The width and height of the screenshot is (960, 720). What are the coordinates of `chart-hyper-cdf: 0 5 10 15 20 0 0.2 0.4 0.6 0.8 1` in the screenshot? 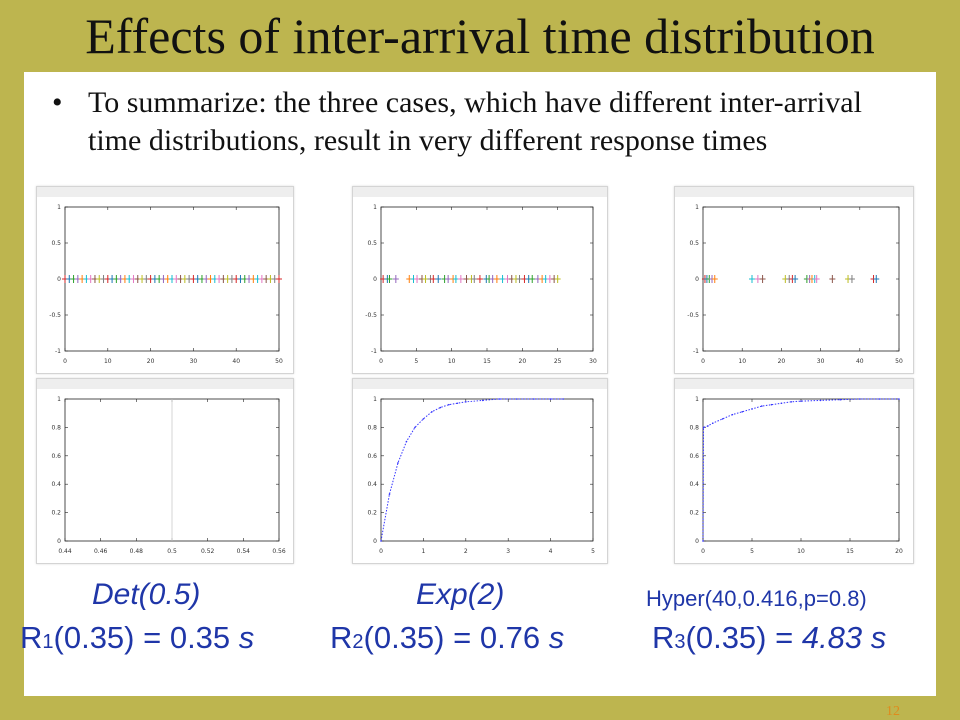 It's located at (794, 471).